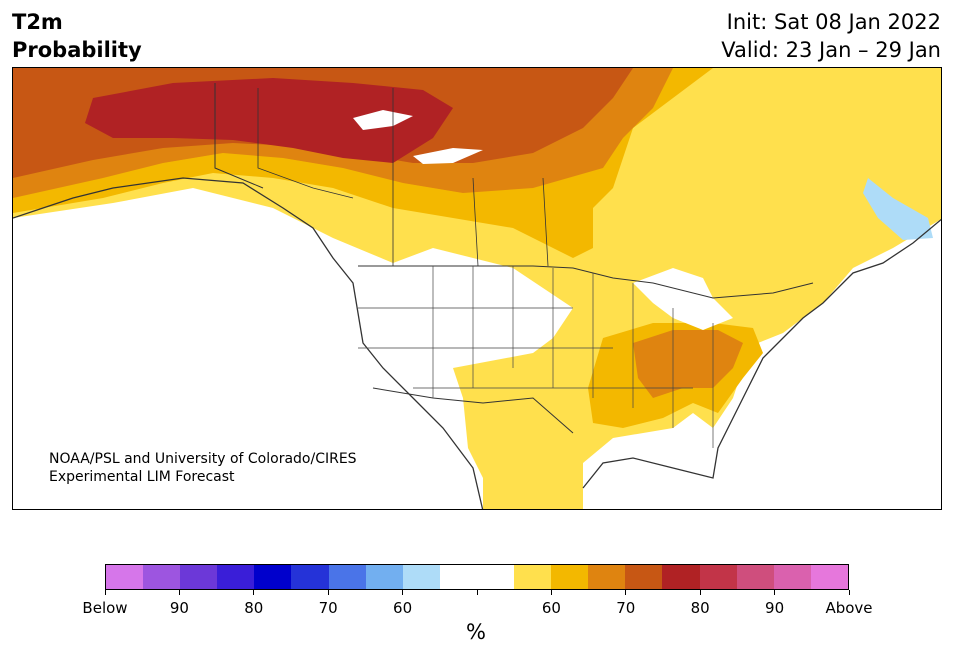  What do you see at coordinates (473, 410) in the screenshot?
I see `us-mexico-border` at bounding box center [473, 410].